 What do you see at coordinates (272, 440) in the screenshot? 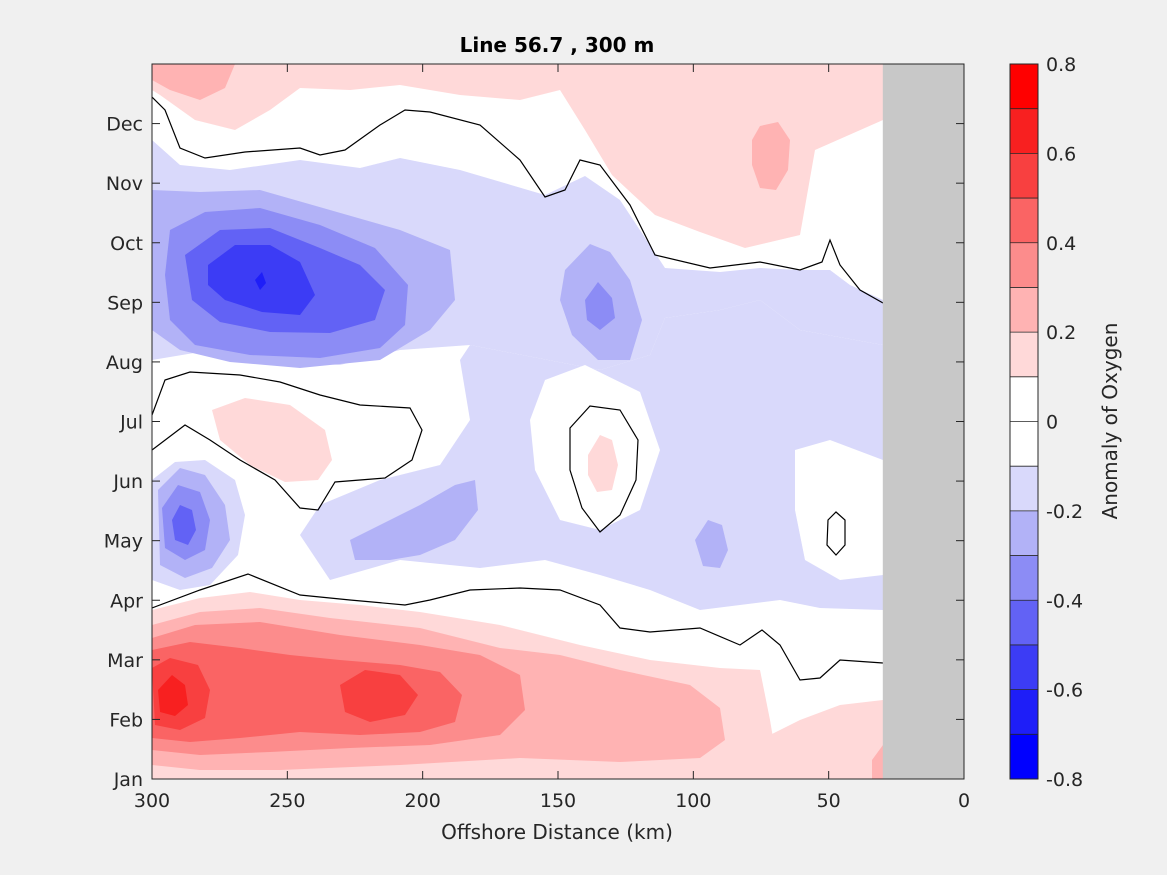
I see `contour-positive-summer` at bounding box center [272, 440].